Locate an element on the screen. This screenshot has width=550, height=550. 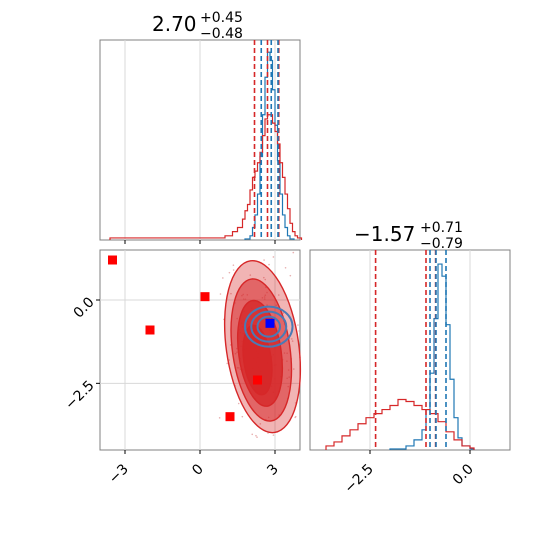
title-upper-error: +0.45 is located at coordinates (221, 18).